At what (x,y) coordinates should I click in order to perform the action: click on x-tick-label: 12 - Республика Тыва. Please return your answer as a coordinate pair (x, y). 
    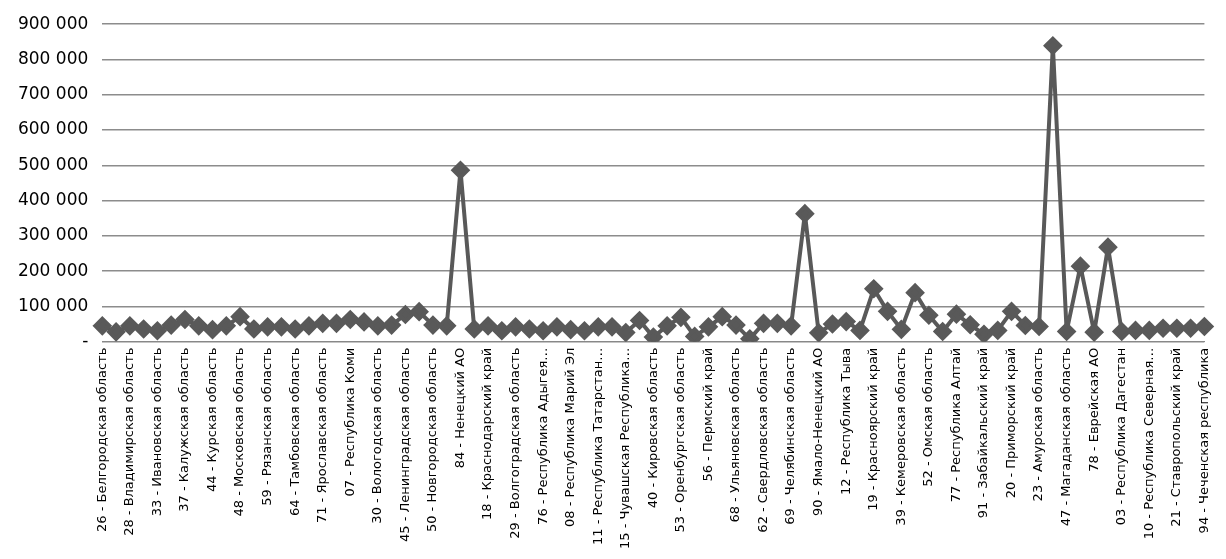
    Looking at the image, I should click on (845, 421).